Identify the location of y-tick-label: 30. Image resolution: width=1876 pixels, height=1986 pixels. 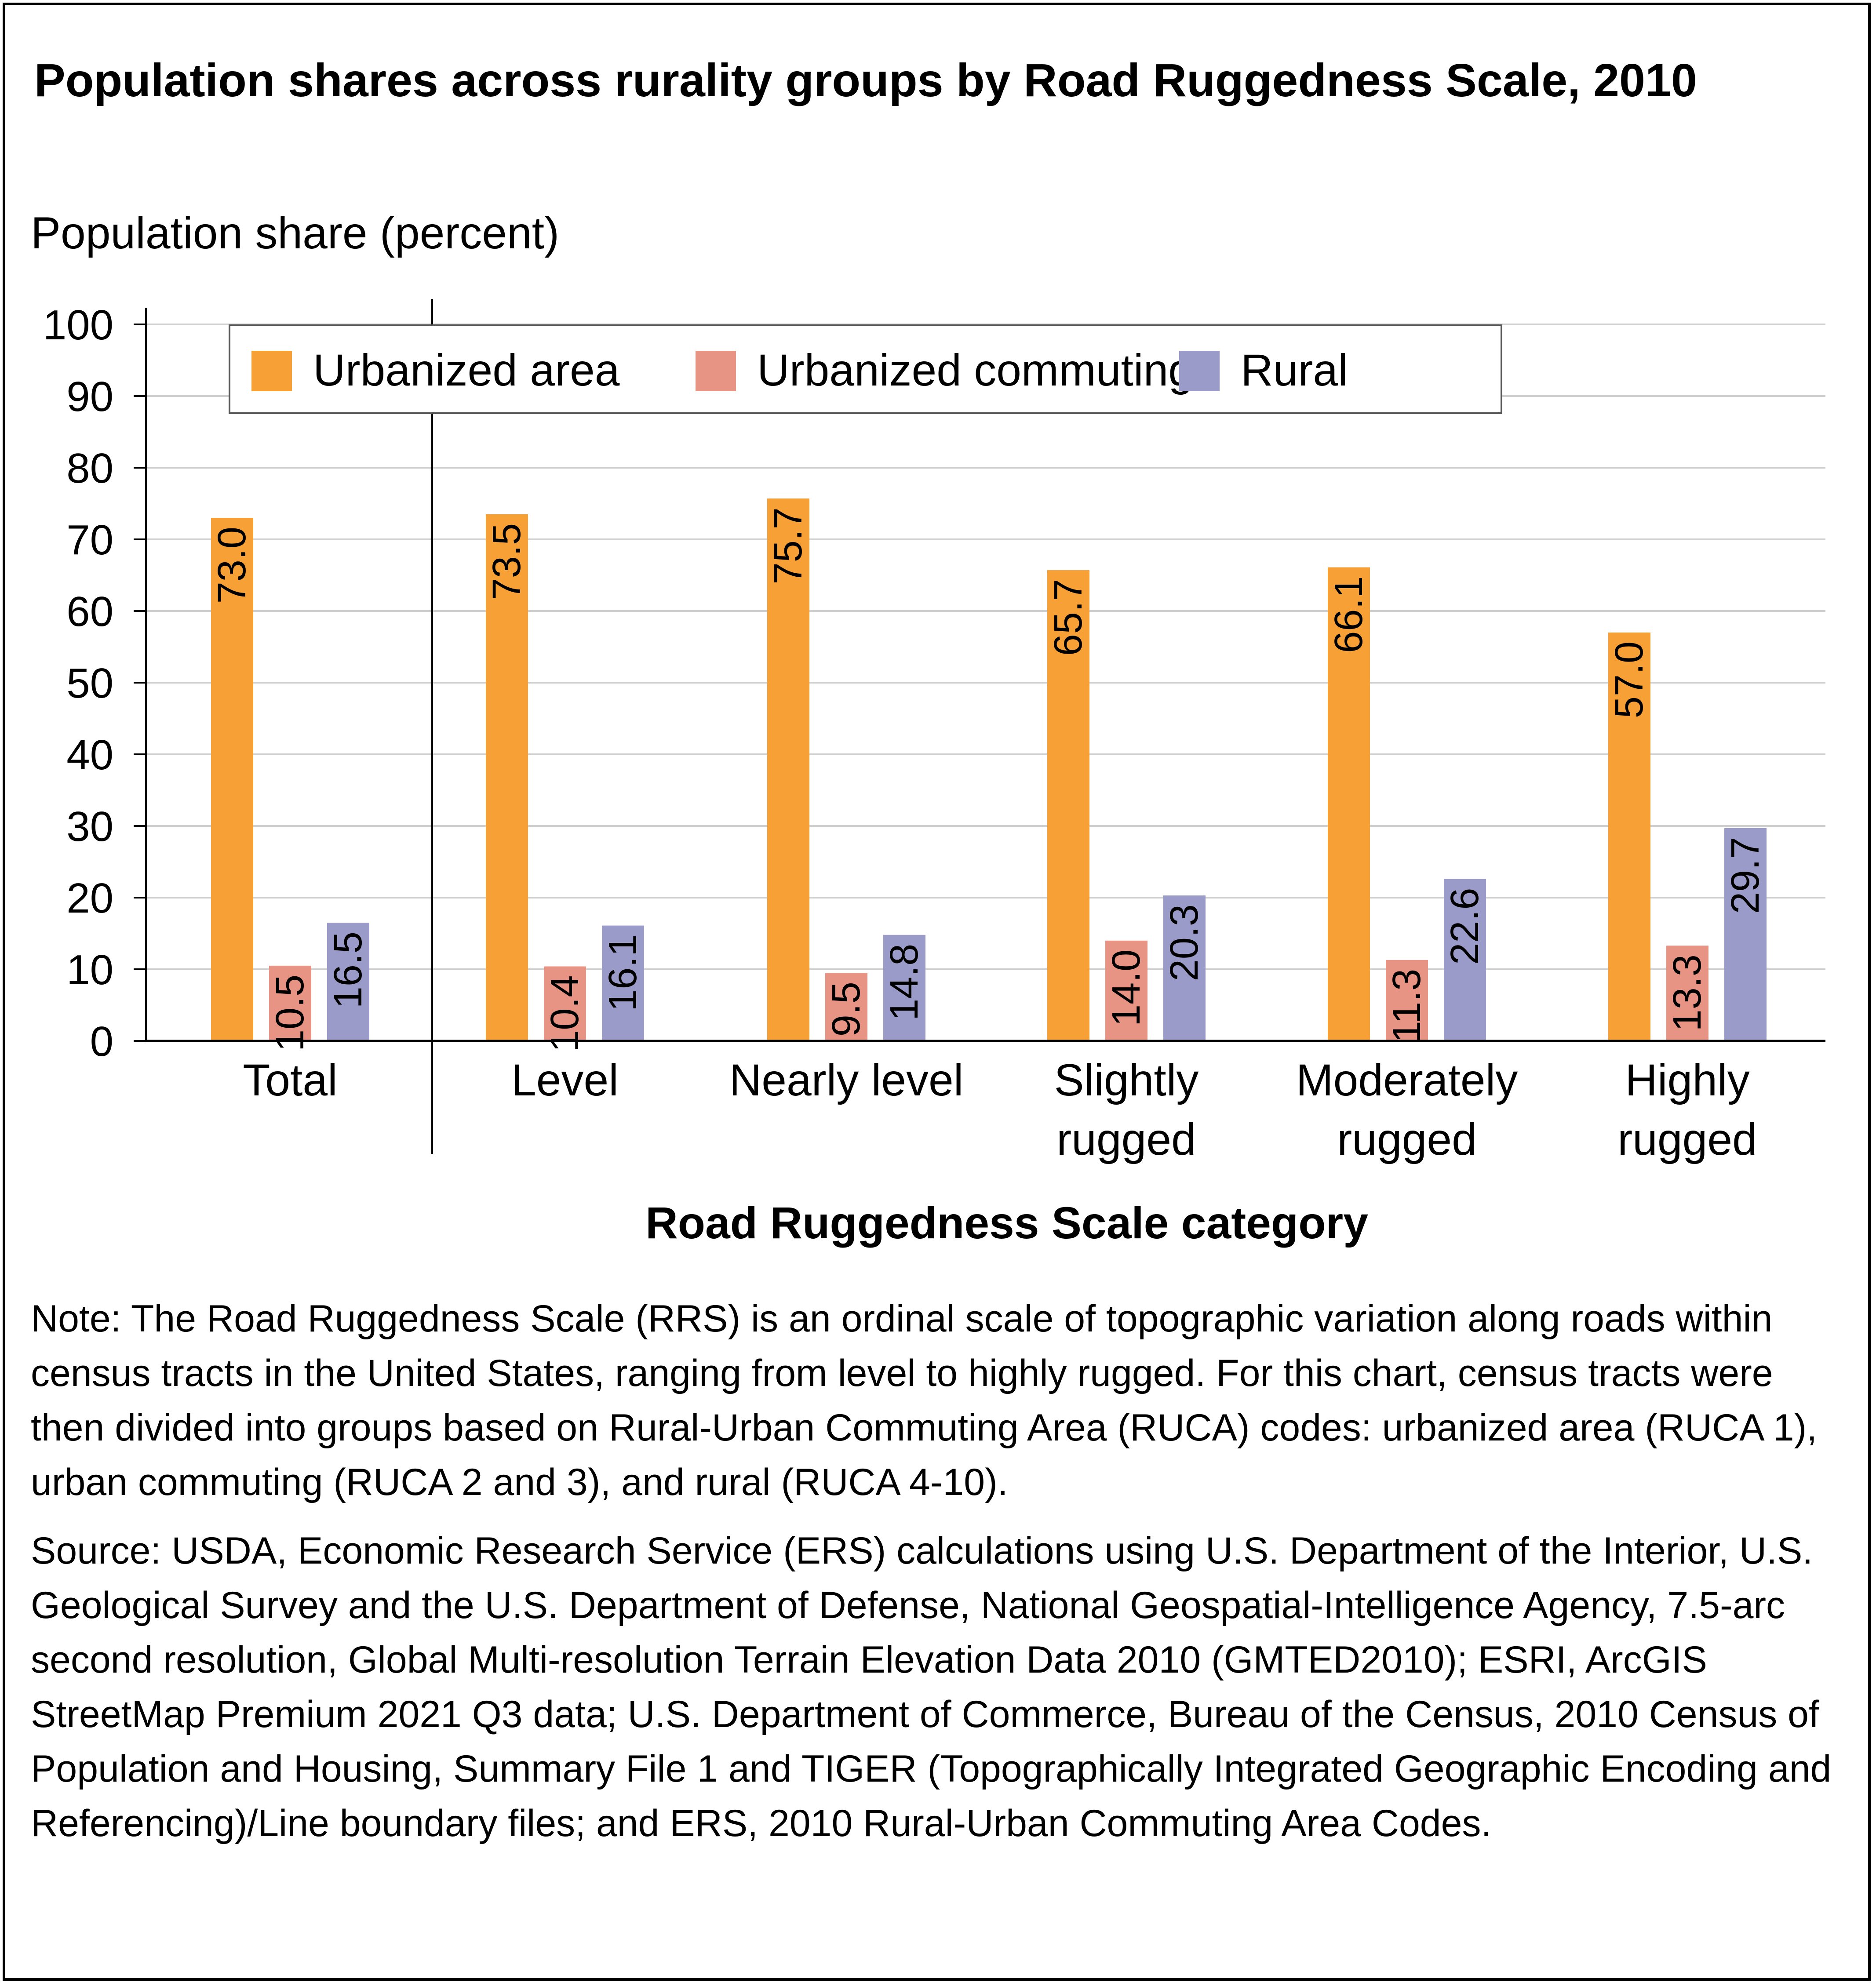
(90, 826).